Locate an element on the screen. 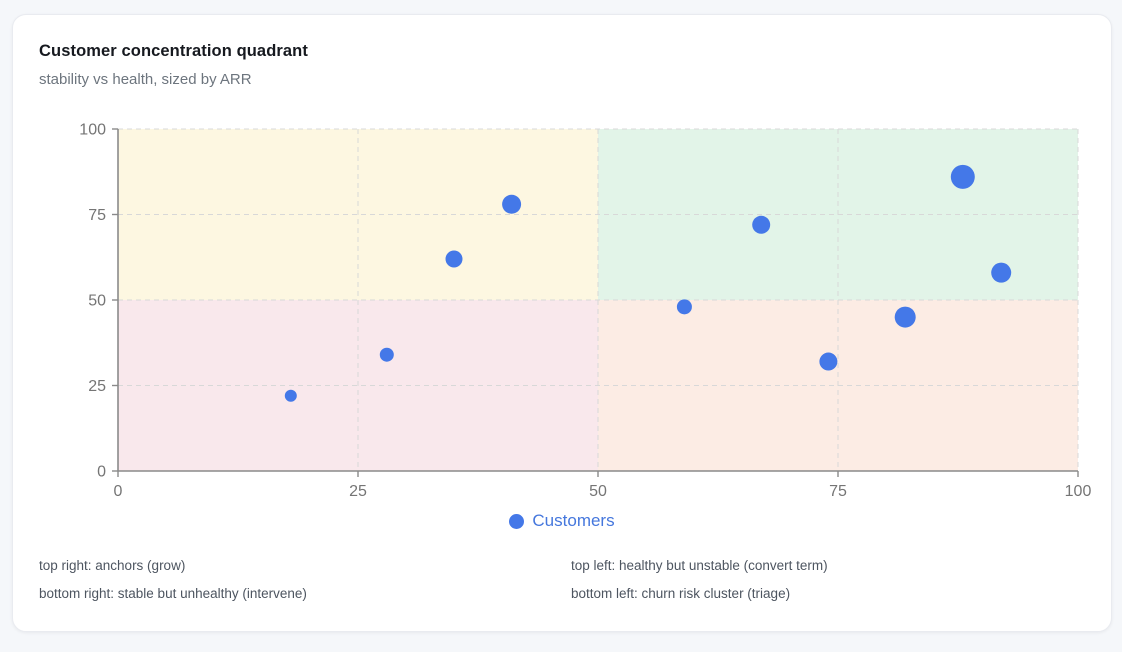  y-tick-label-50: 50 is located at coordinates (97, 301).